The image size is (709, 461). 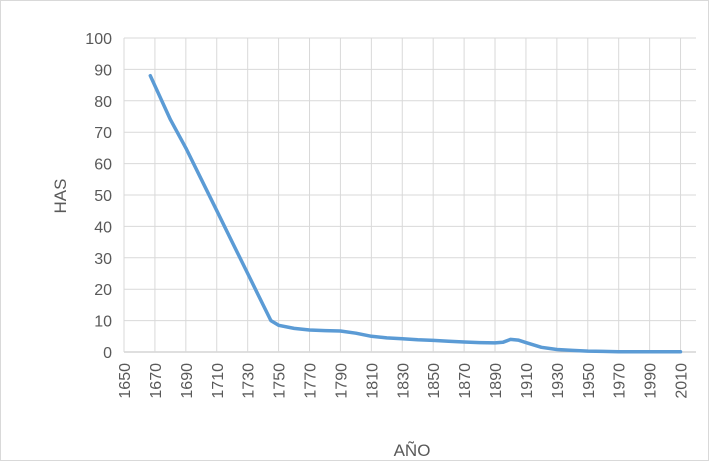 I want to click on x-tick-label: 1790, so click(x=341, y=381).